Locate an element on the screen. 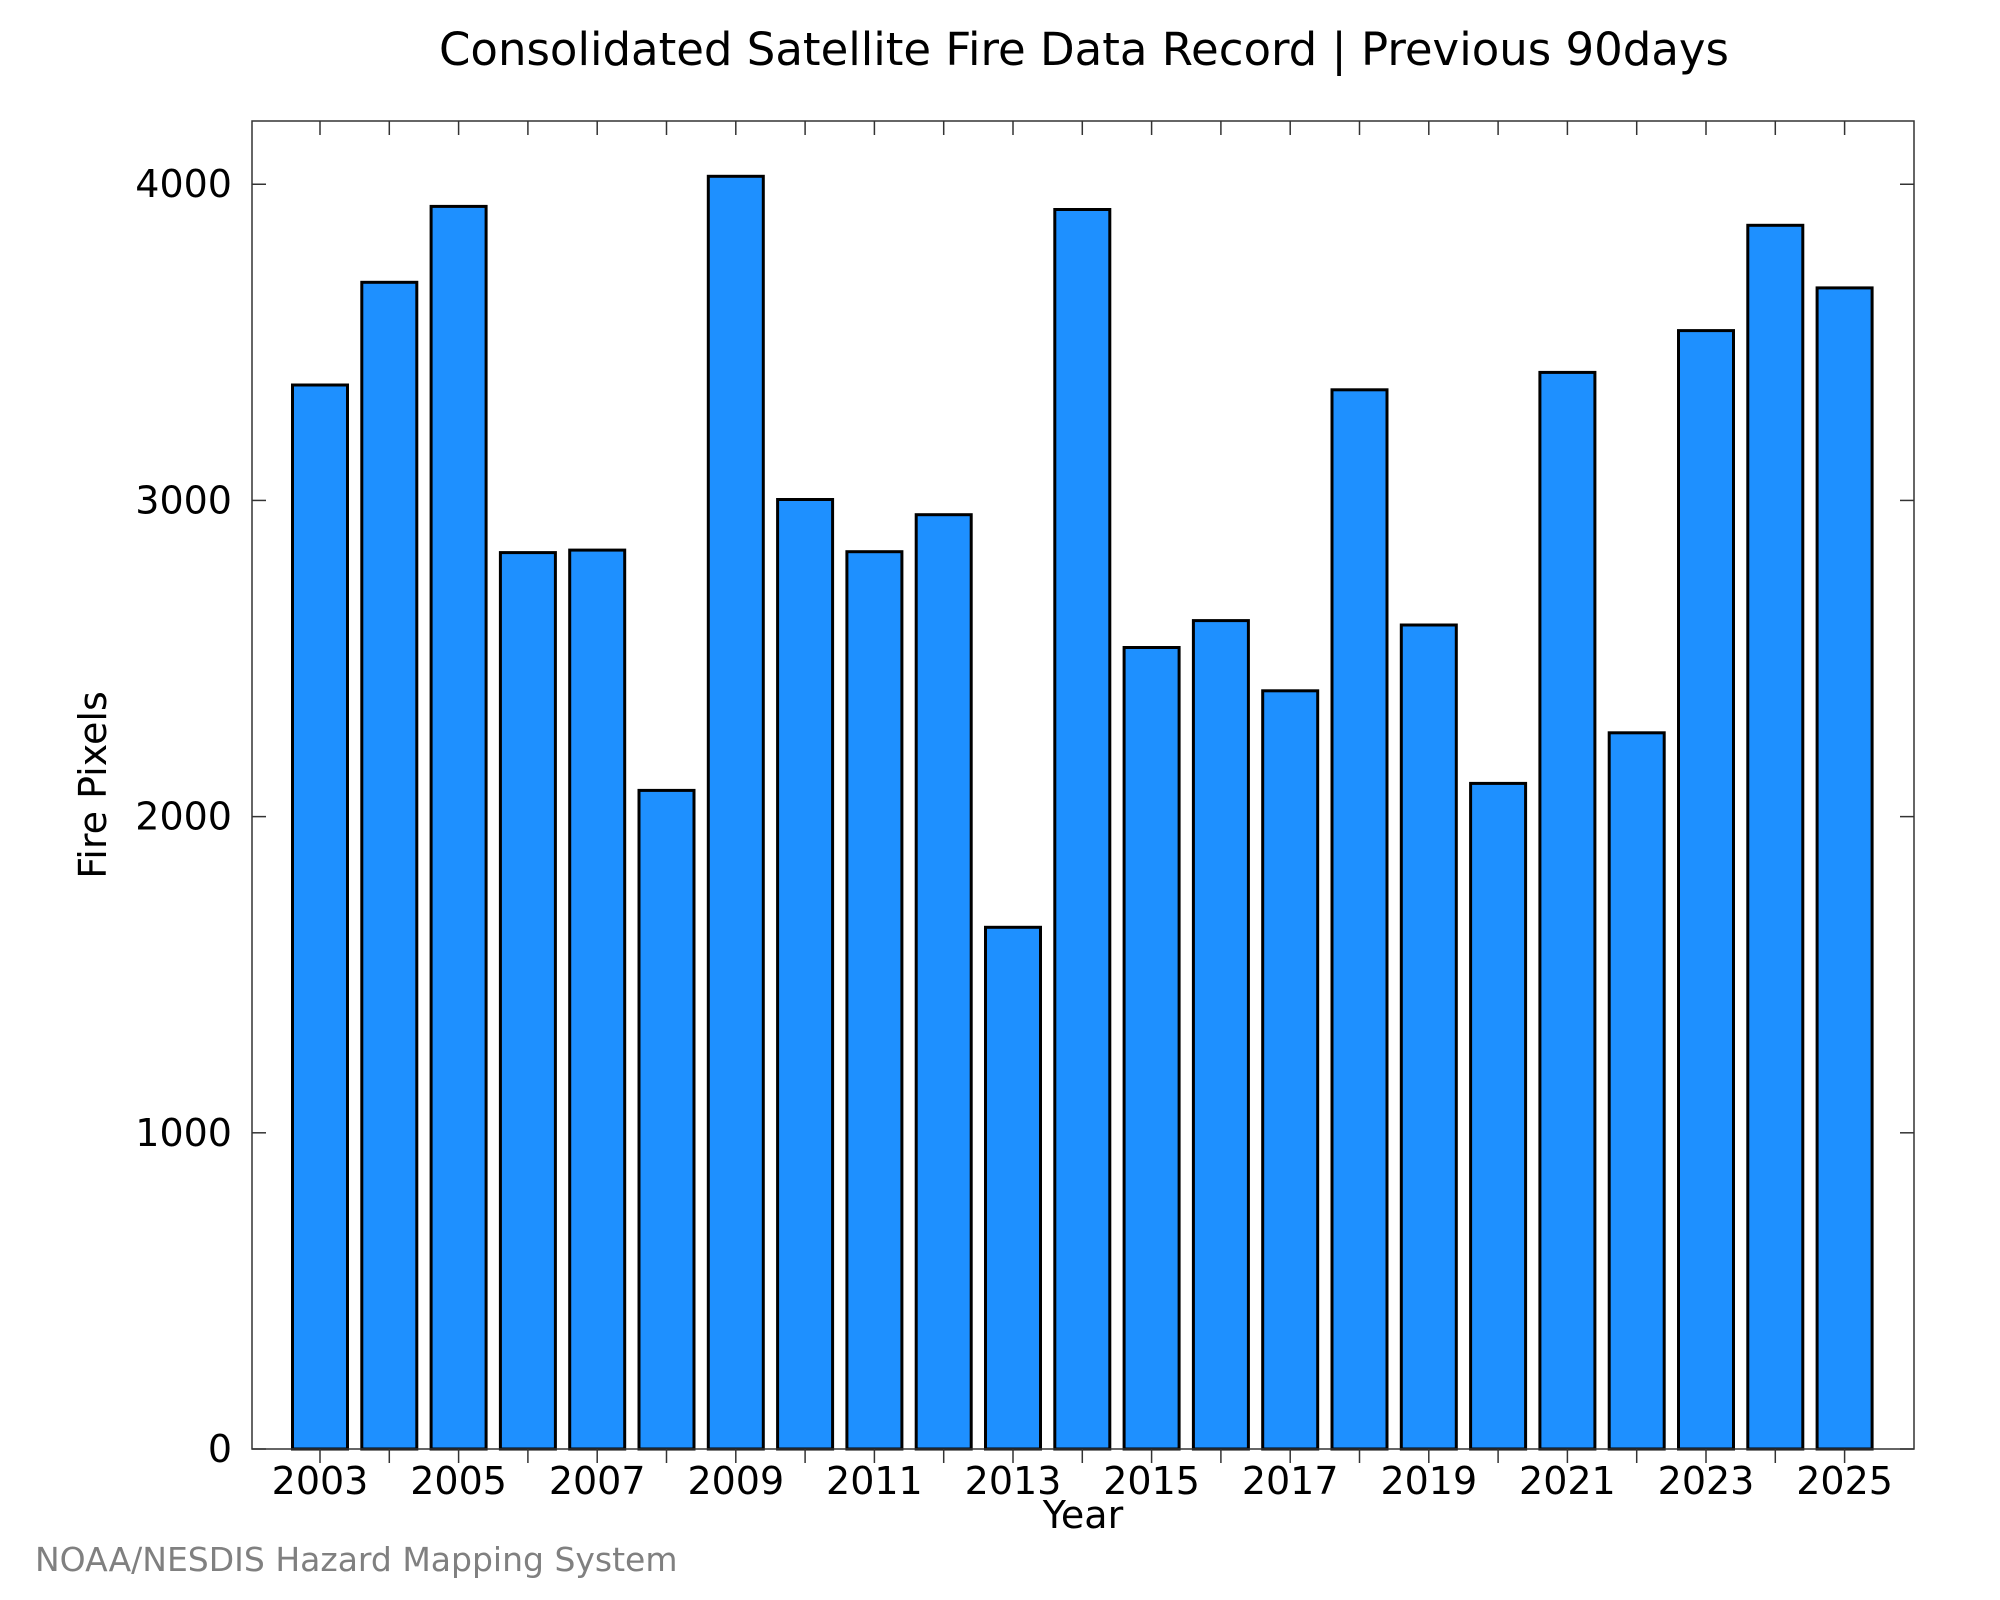 The width and height of the screenshot is (2000, 1600). credit-text: NOAA/NESDIS Hazard Mapping System is located at coordinates (356, 1559).